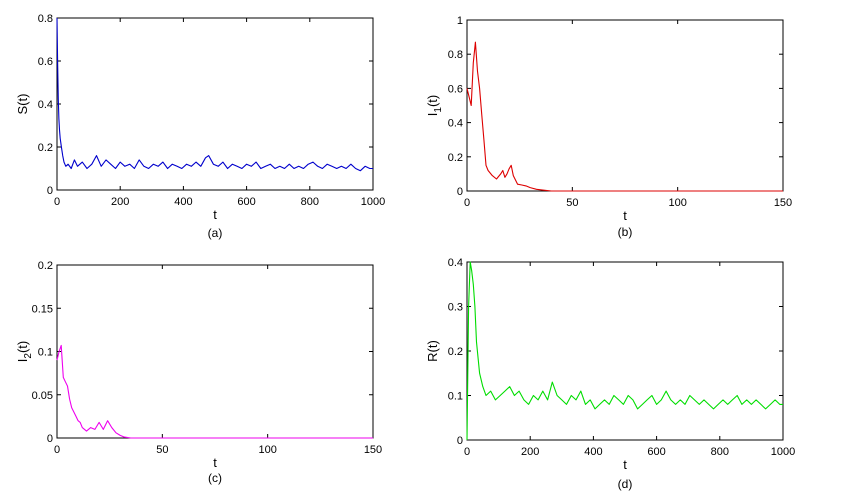  I want to click on panel-label: (a), so click(215, 233).